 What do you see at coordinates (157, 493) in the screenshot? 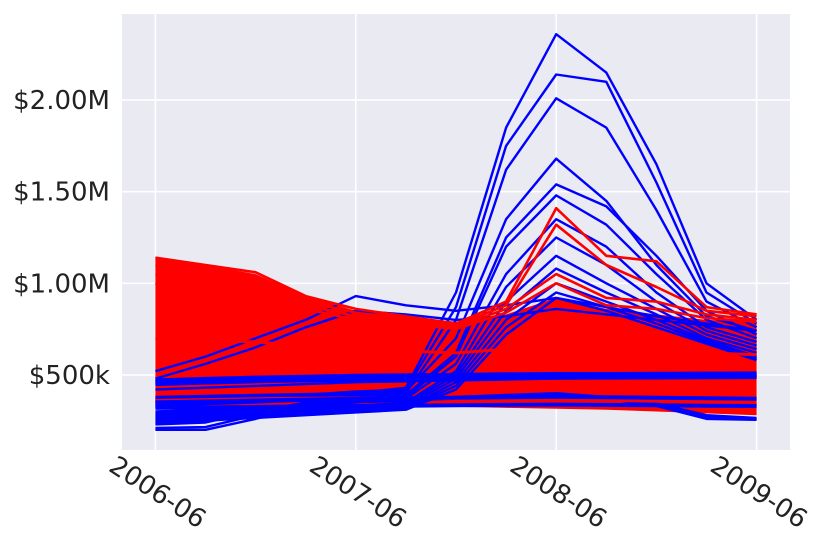
I see `x-tick-label-0: 2006-06` at bounding box center [157, 493].